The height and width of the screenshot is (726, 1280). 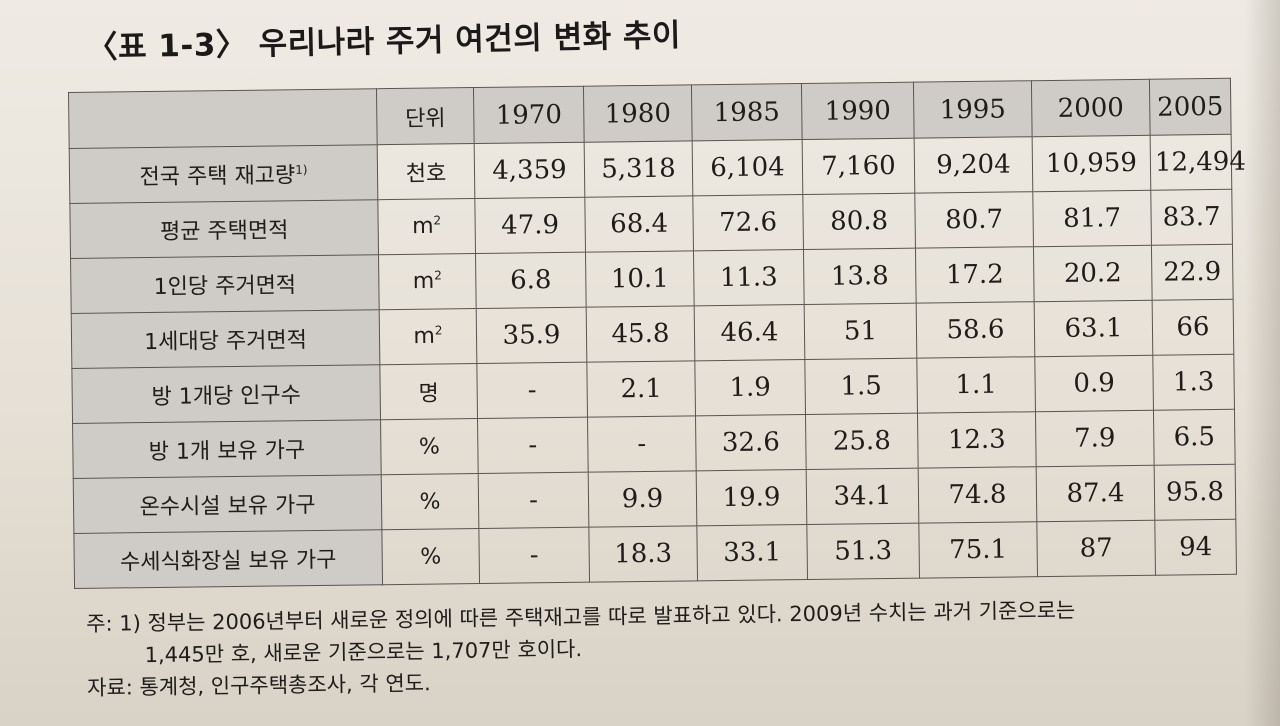 I want to click on table-cell: 81.7, so click(x=1092, y=218).